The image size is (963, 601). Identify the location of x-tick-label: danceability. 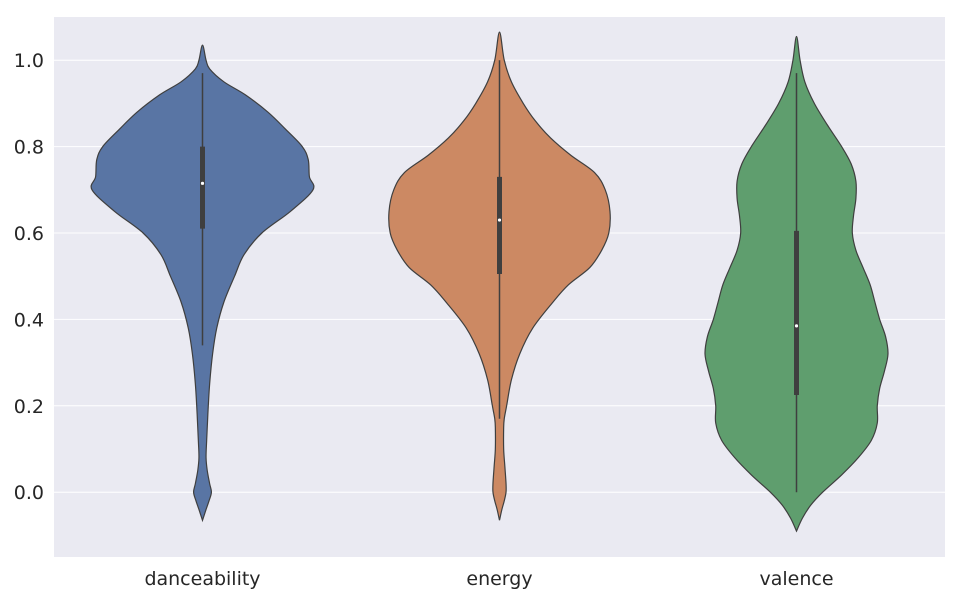
(202, 579).